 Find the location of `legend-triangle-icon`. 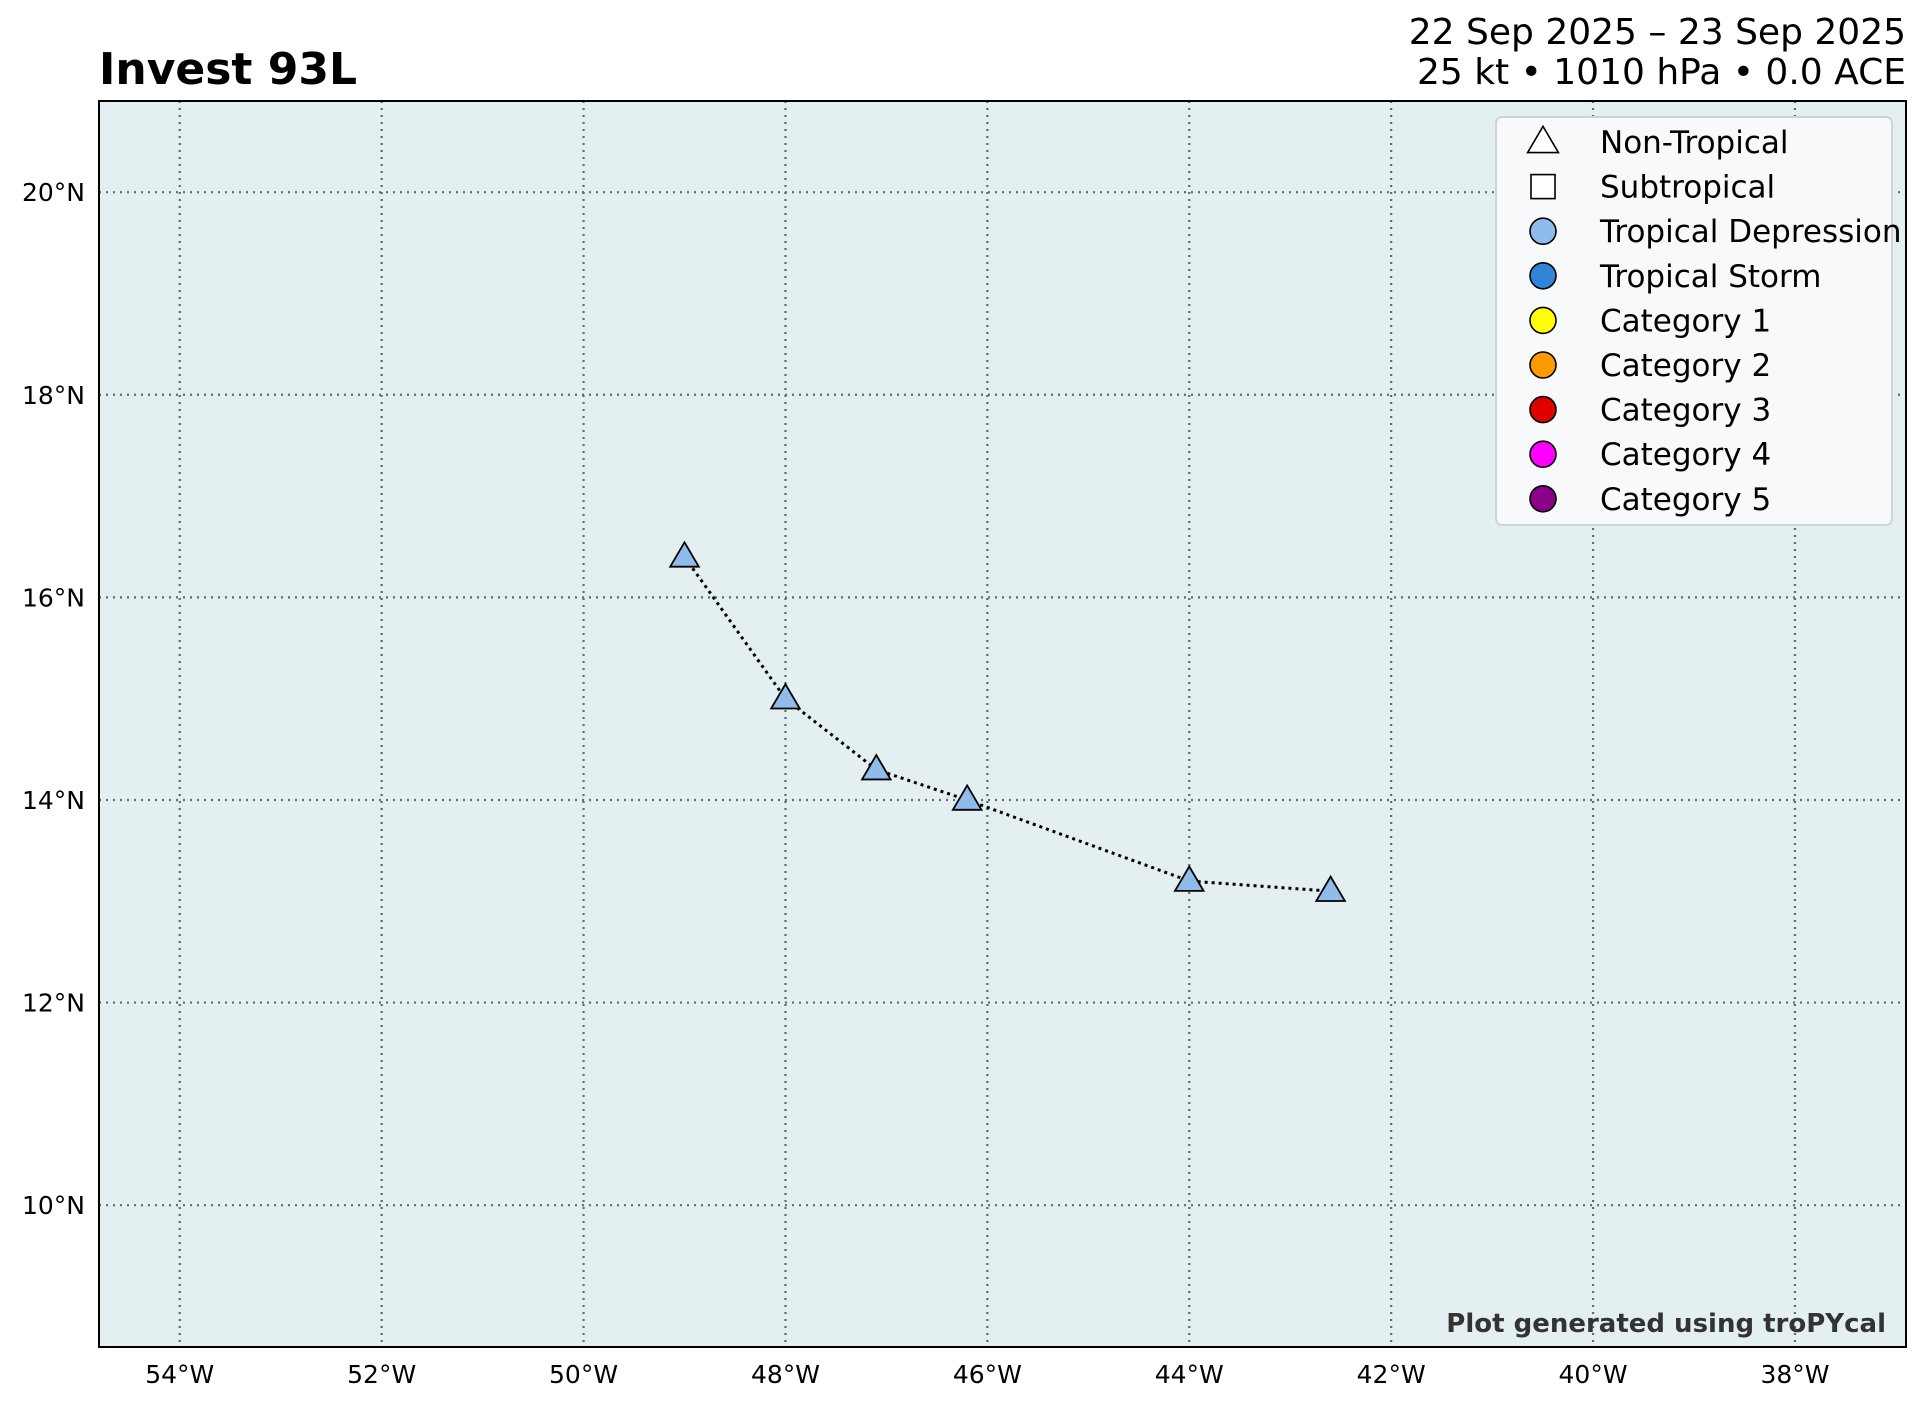

legend-triangle-icon is located at coordinates (1543, 139).